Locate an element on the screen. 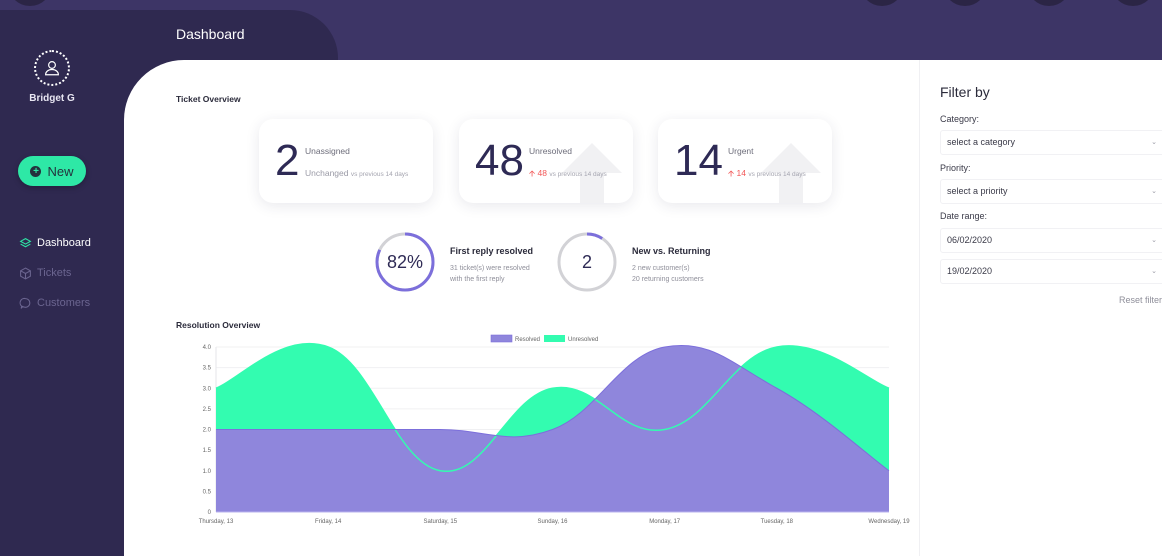 The height and width of the screenshot is (556, 1162). stat-description: 2 new customer(s) 20 returning customers is located at coordinates (668, 274).